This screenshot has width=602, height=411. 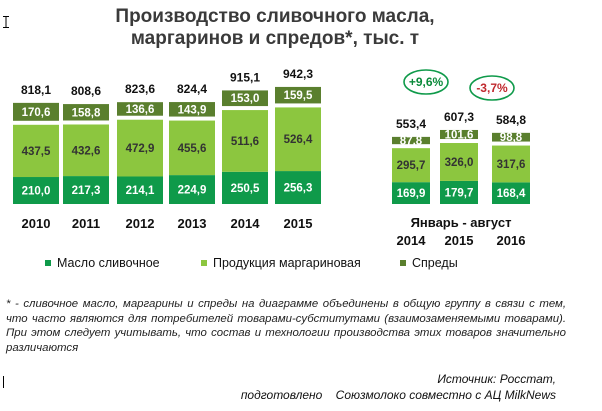 What do you see at coordinates (298, 74) in the screenshot?
I see `total-label-5: 942,3` at bounding box center [298, 74].